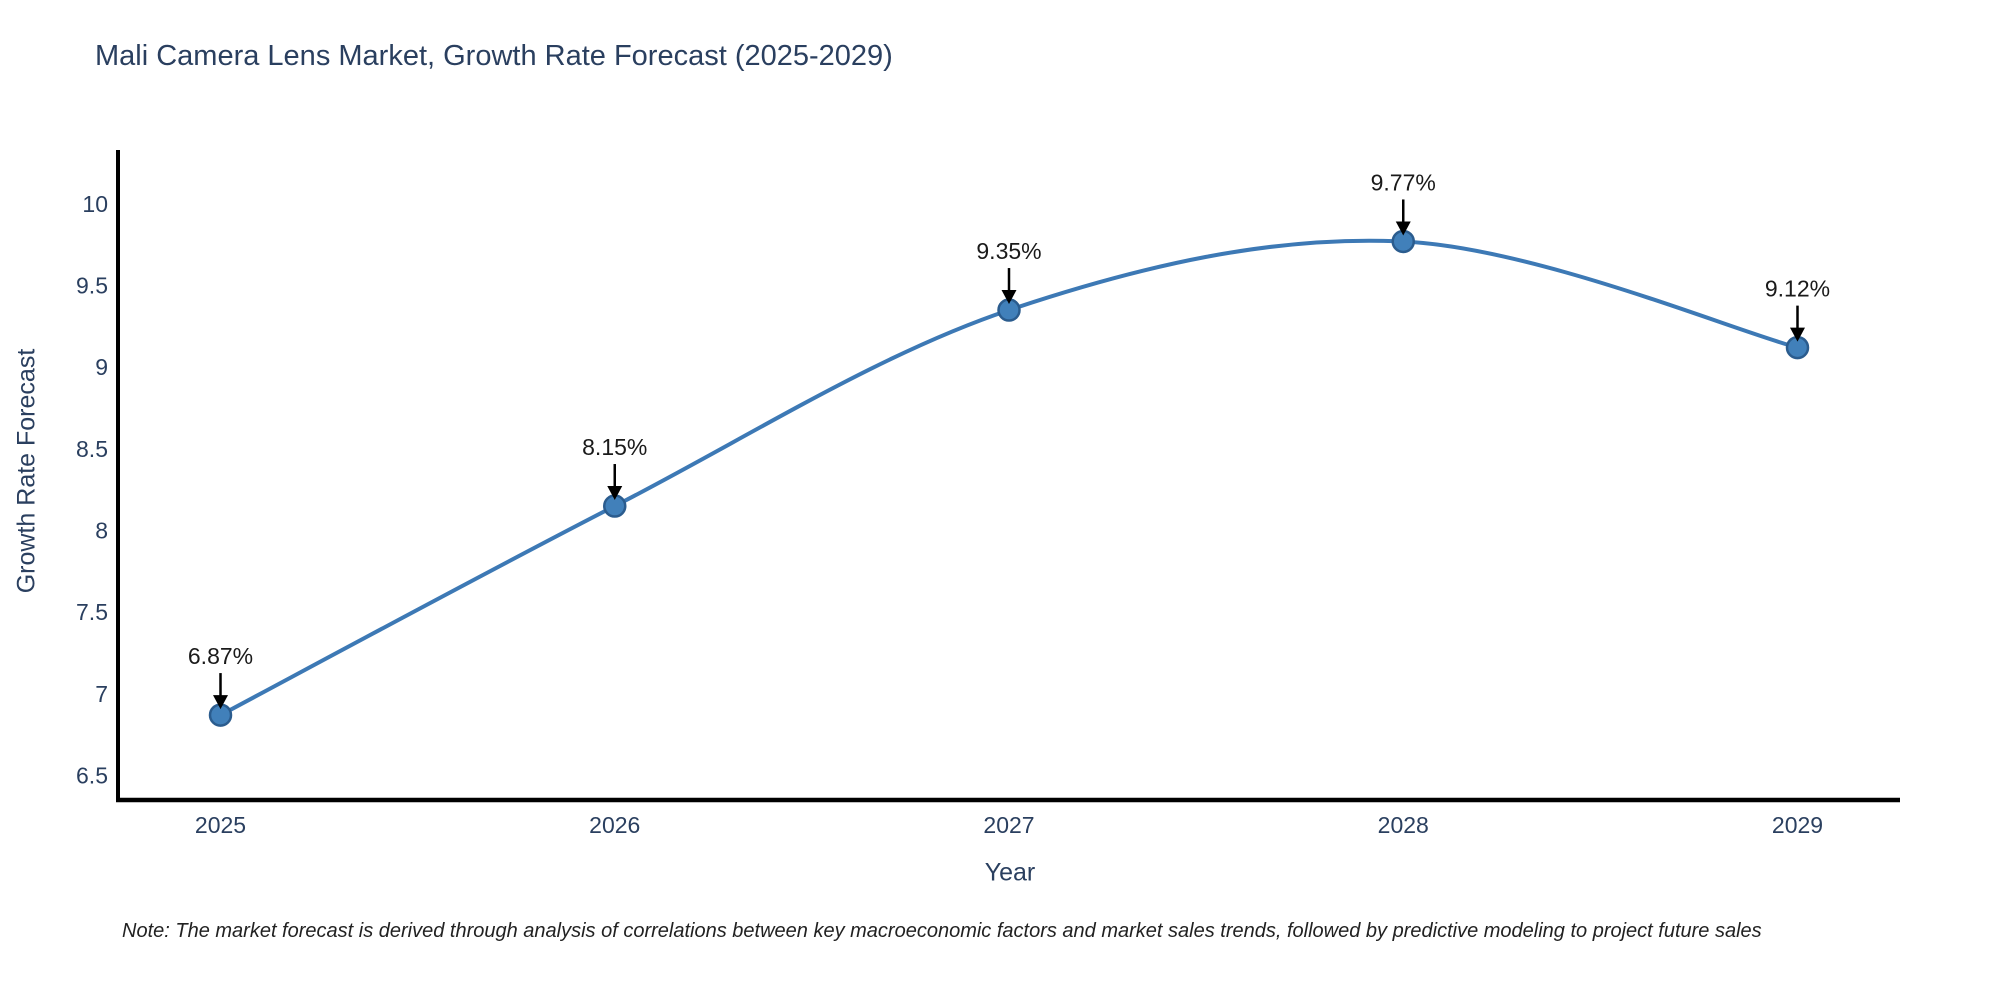  What do you see at coordinates (95, 204) in the screenshot?
I see `y-tick-label-10: 10` at bounding box center [95, 204].